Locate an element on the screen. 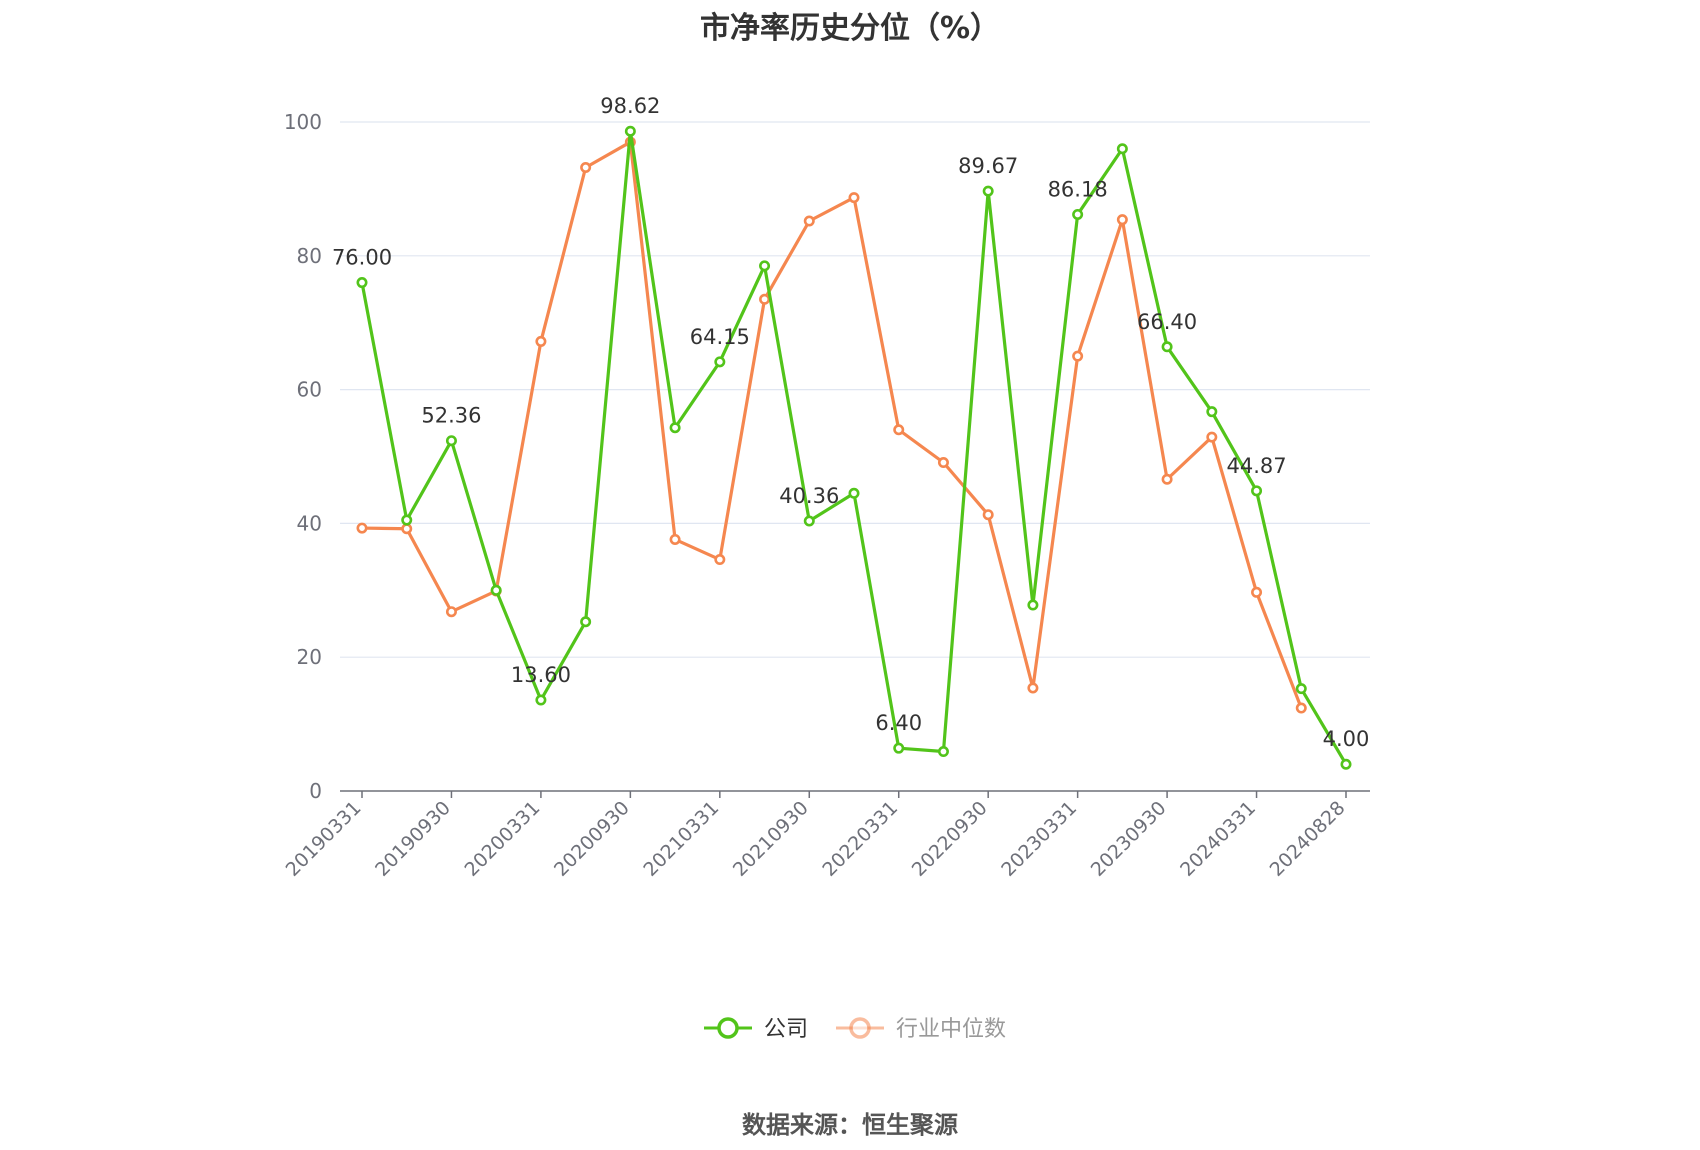 The height and width of the screenshot is (1150, 1700). x-tick-label: 20200930 is located at coordinates (592, 839).